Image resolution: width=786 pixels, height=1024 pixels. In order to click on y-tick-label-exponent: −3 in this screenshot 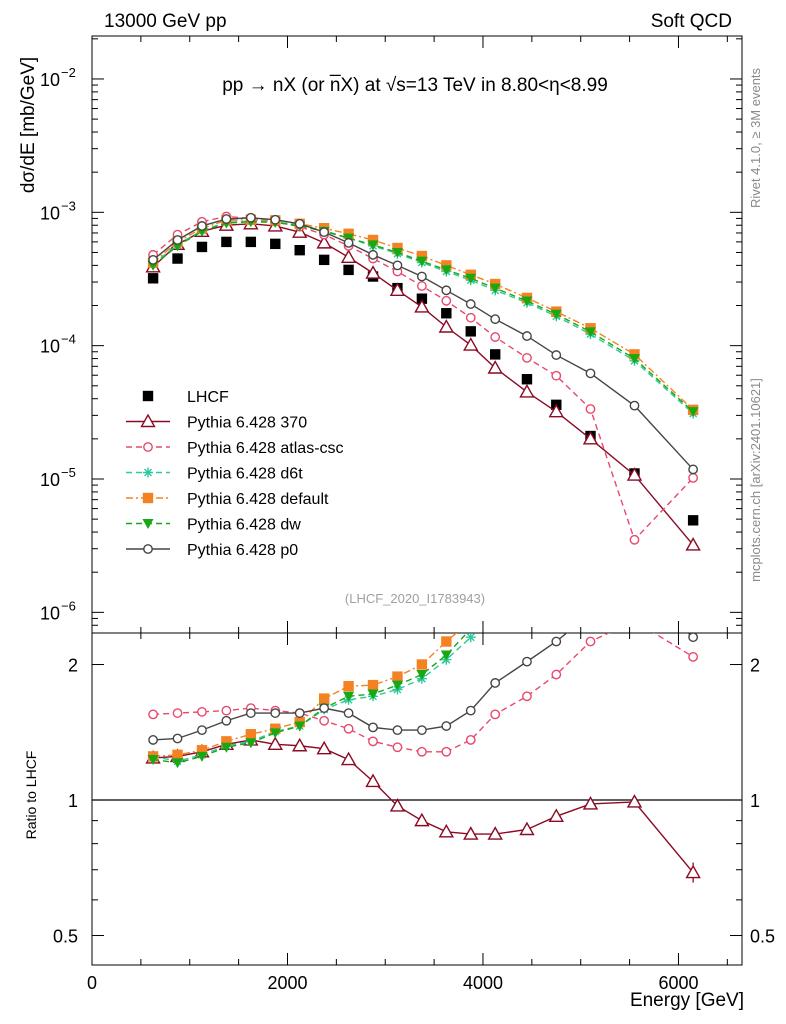, I will do `click(68, 205)`.